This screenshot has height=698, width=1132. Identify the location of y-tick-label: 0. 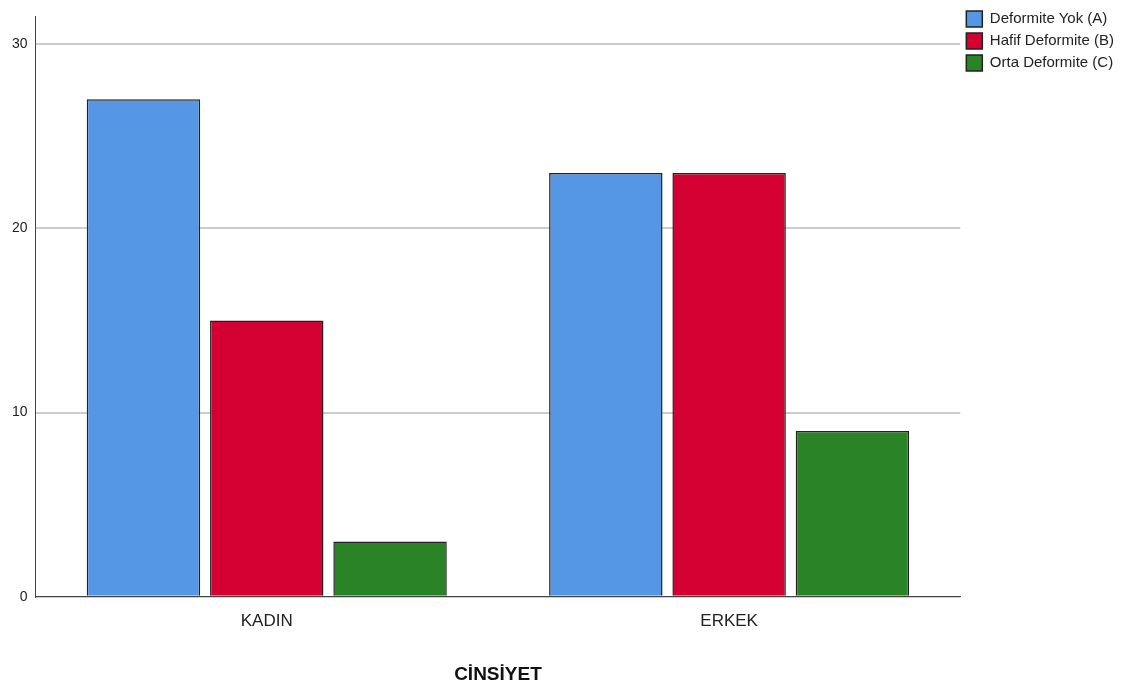
(23, 595).